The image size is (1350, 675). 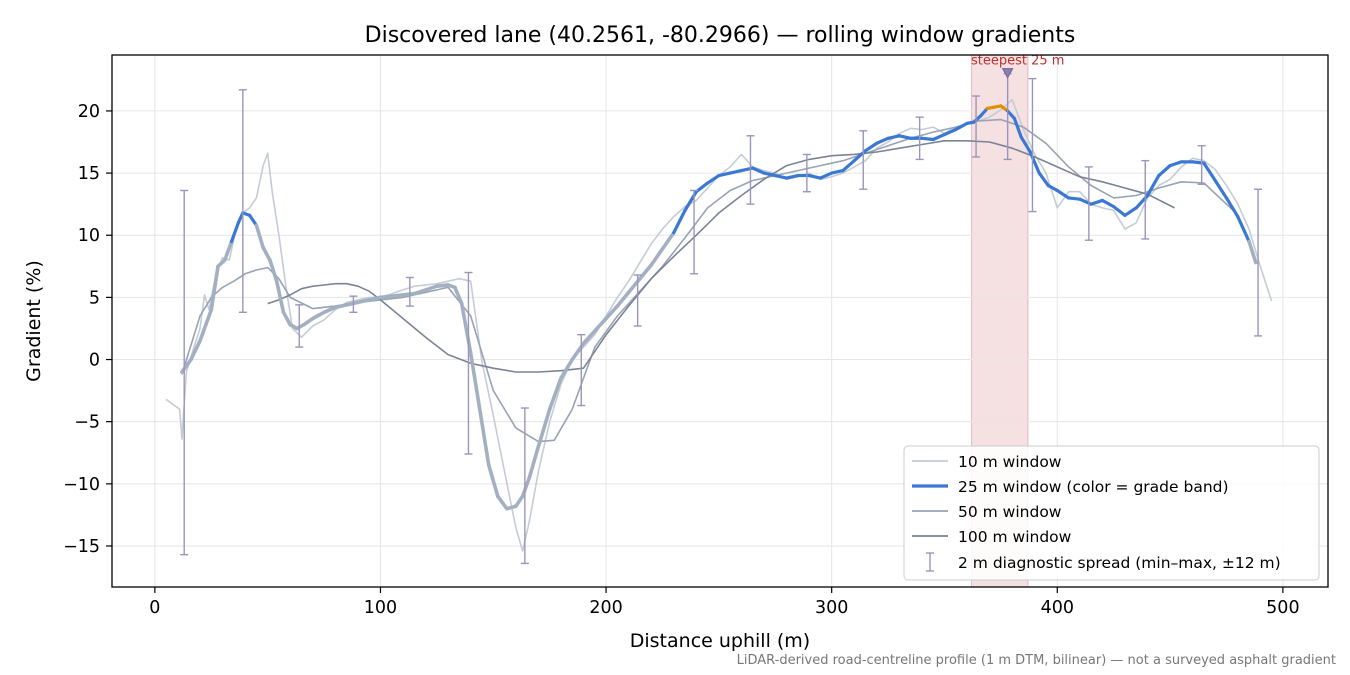 What do you see at coordinates (81, 485) in the screenshot?
I see `y-tick-label: −10` at bounding box center [81, 485].